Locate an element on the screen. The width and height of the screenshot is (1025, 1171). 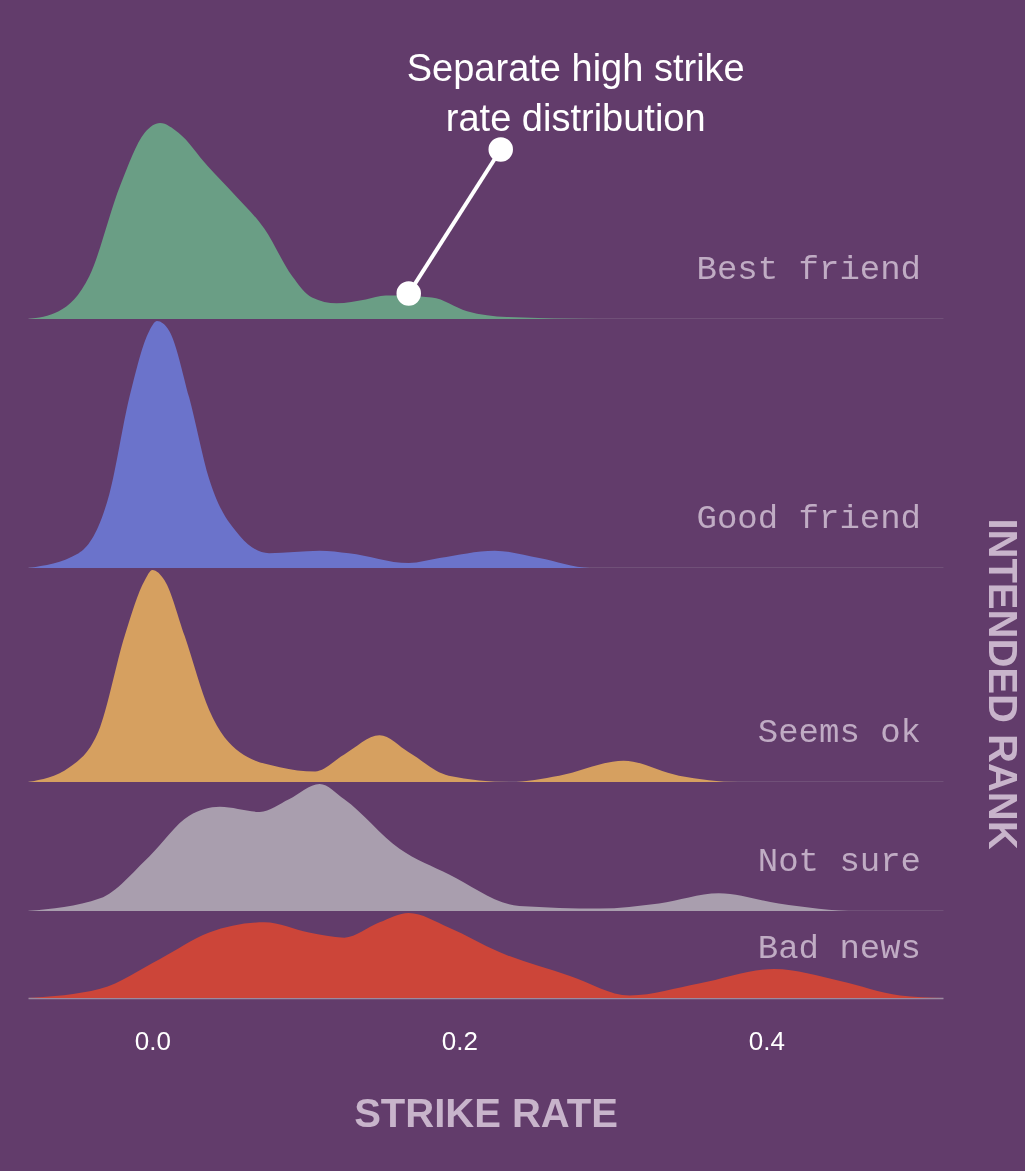
x-tick-label: 0.0 is located at coordinates (152, 1040).